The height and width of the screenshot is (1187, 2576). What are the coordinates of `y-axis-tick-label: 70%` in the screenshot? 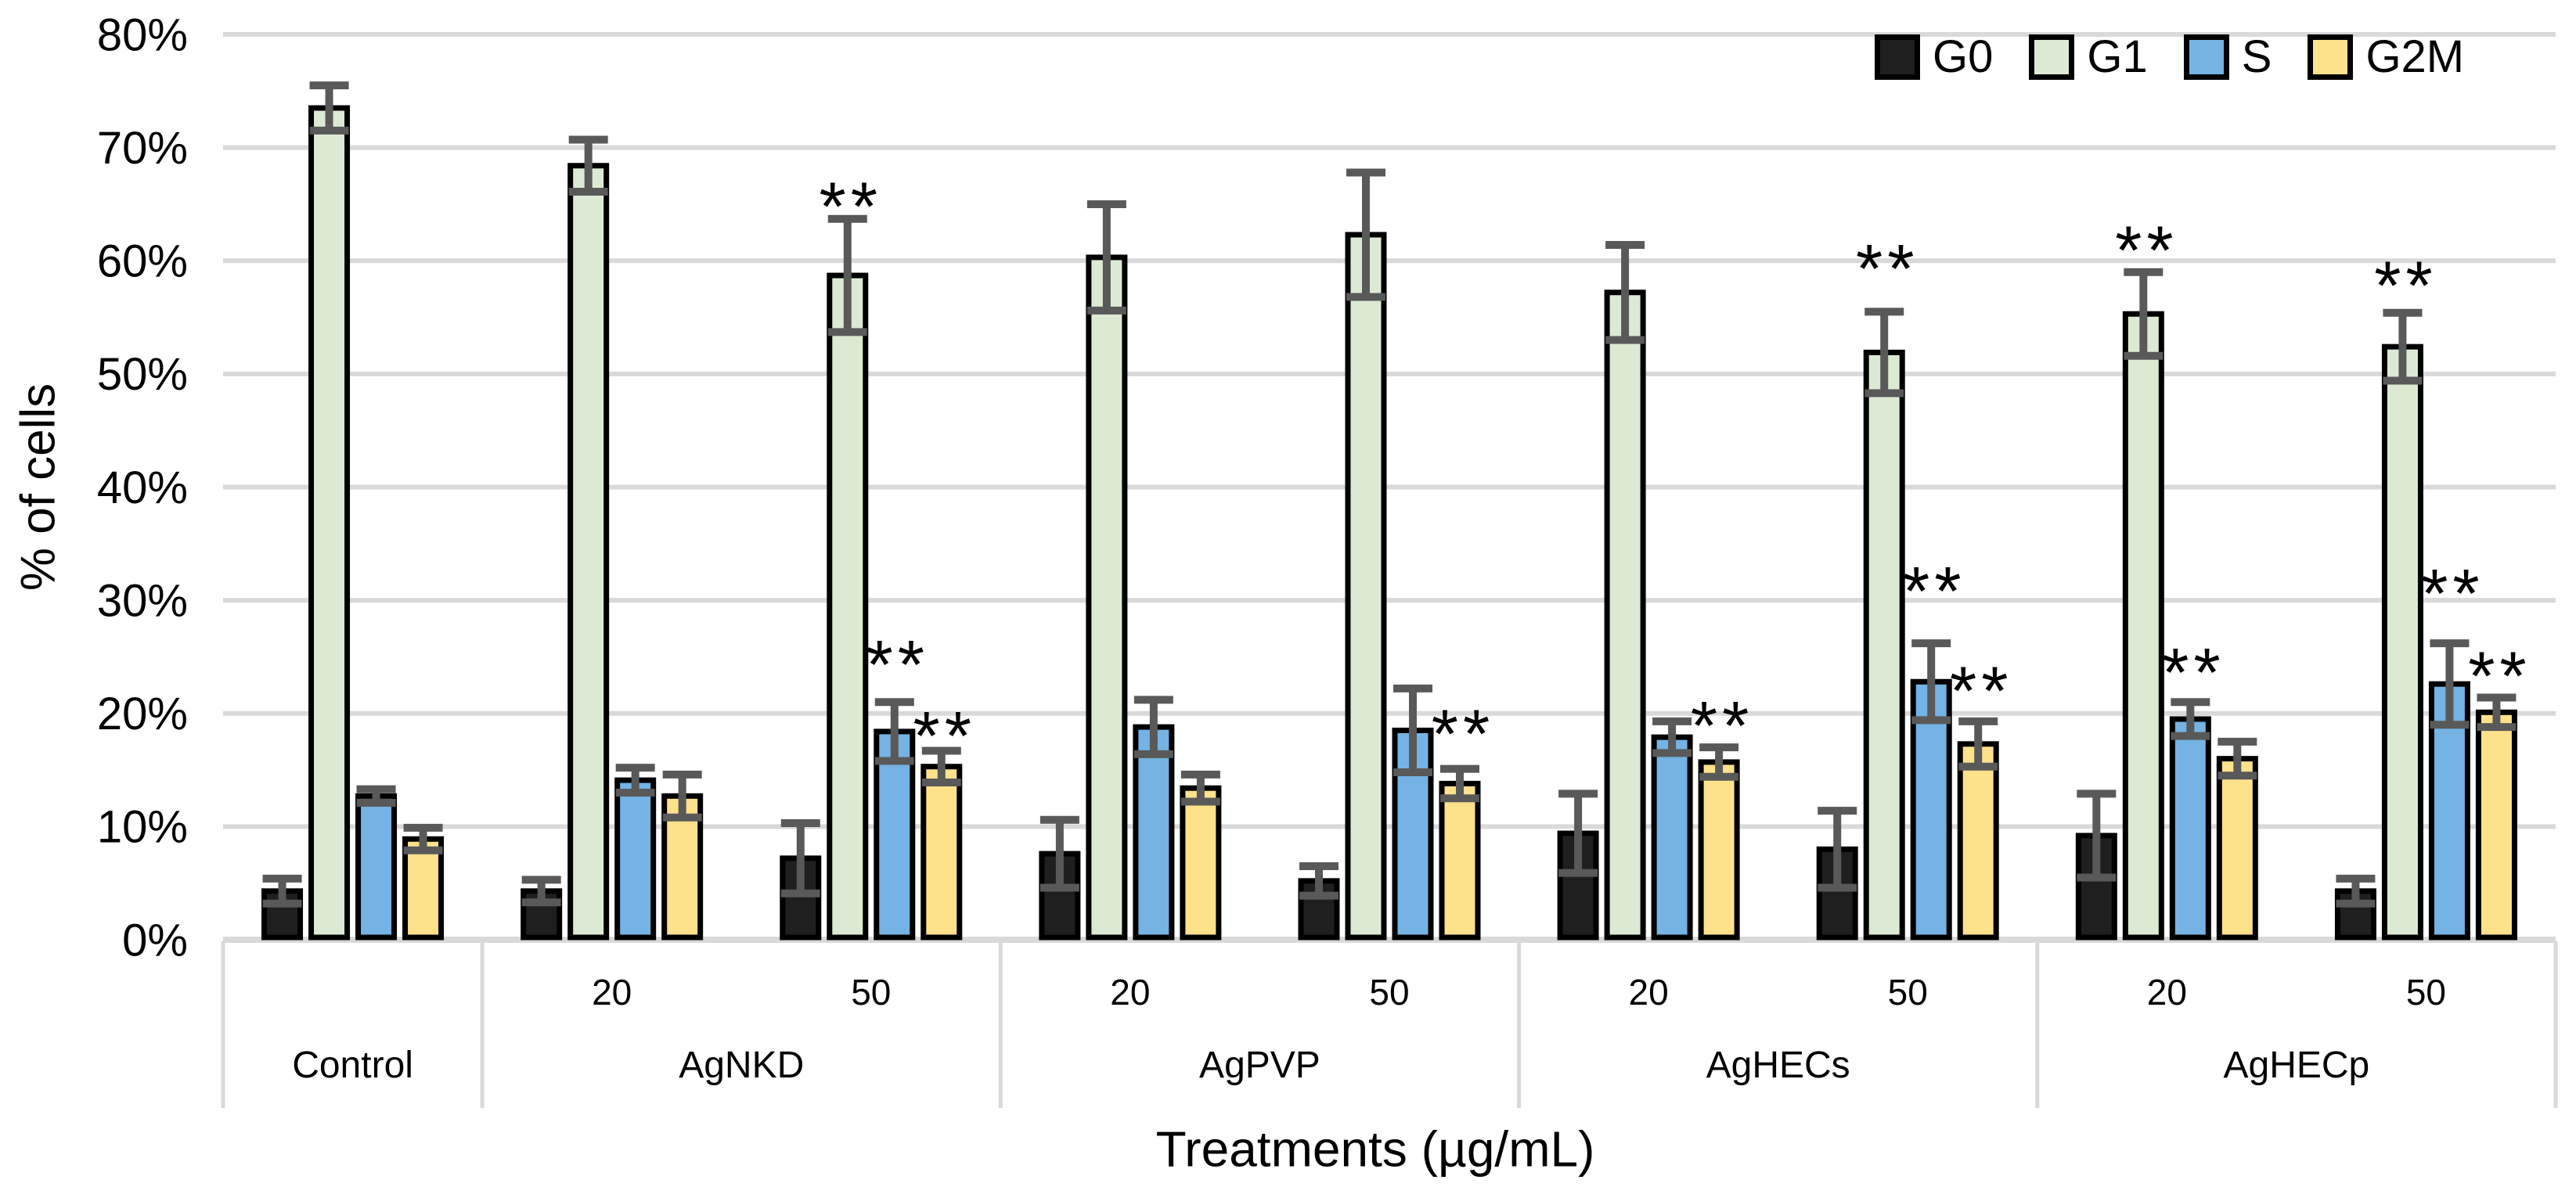 It's located at (142, 149).